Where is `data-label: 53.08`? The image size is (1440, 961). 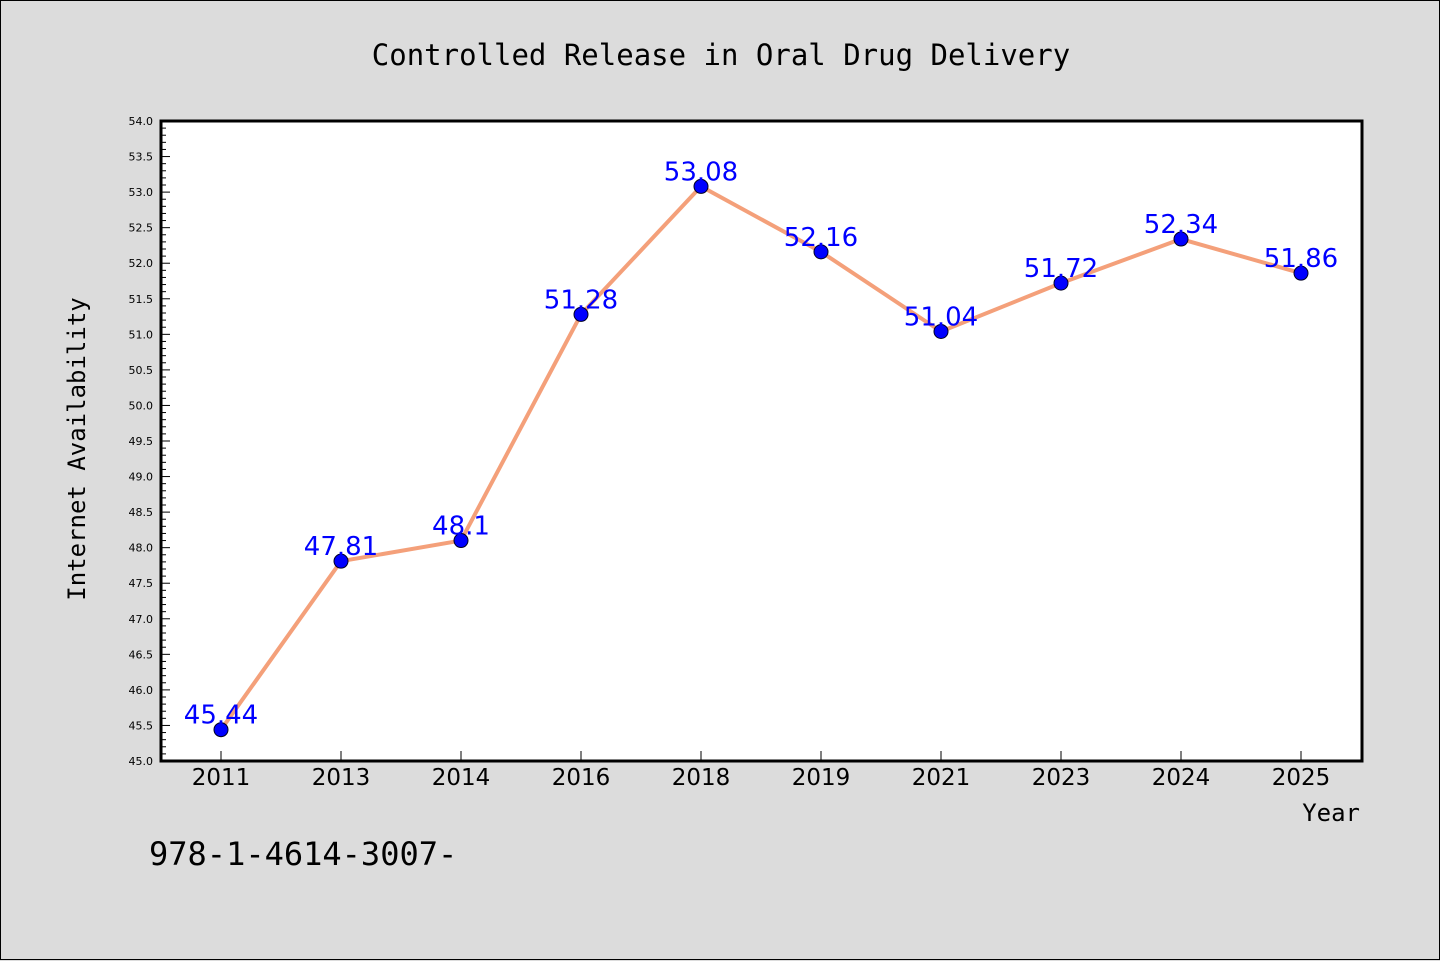
data-label: 53.08 is located at coordinates (701, 172).